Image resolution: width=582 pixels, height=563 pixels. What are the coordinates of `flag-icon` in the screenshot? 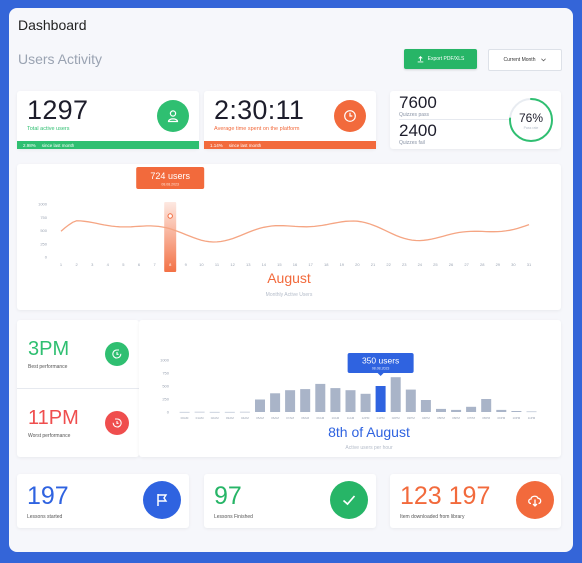 It's located at (162, 500).